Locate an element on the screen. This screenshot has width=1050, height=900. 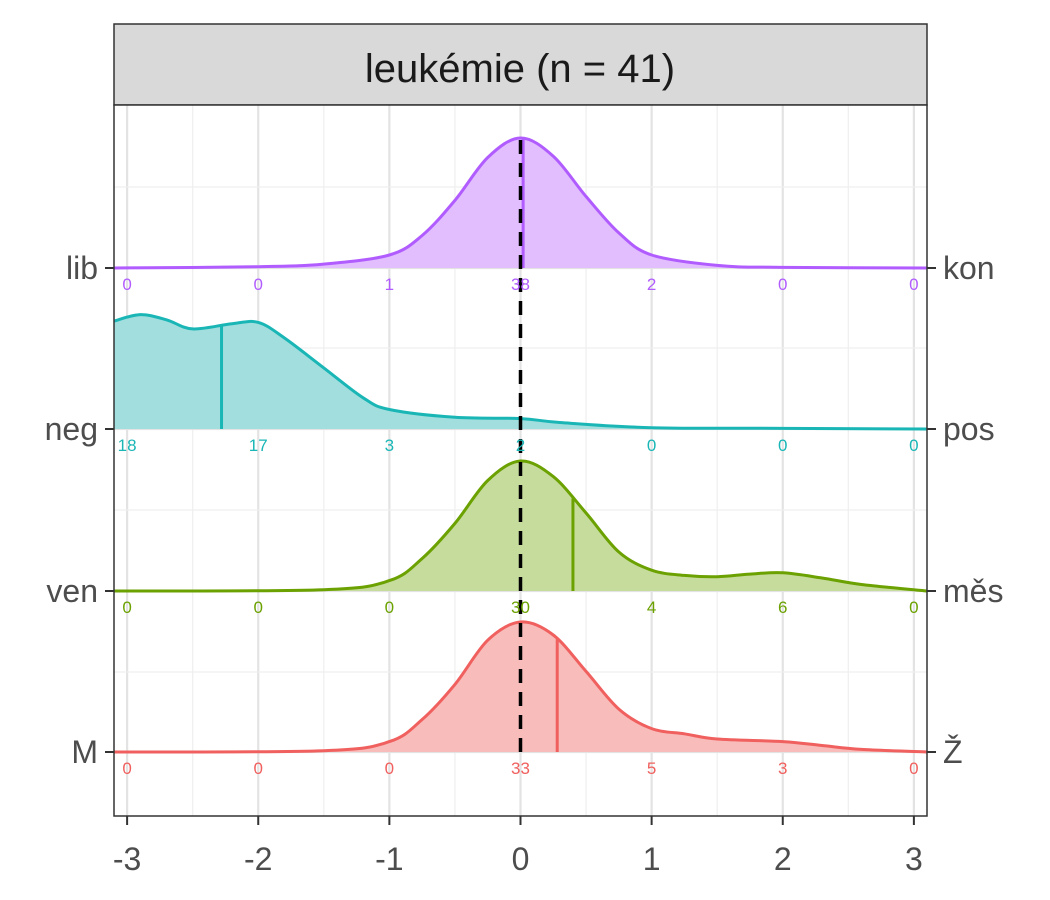
count-label: 18 is located at coordinates (127, 445).